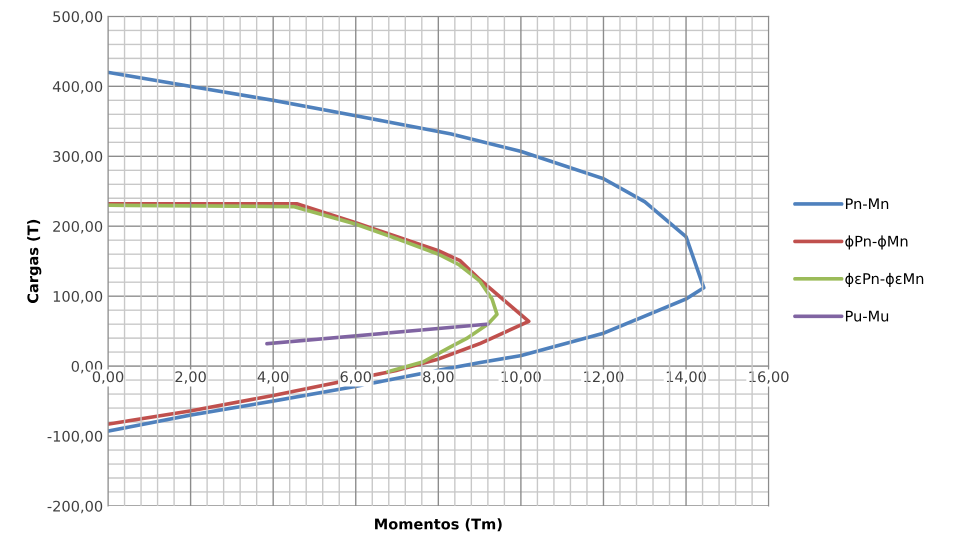 The height and width of the screenshot is (547, 956). What do you see at coordinates (867, 204) in the screenshot?
I see `legend-label: Pn-Mn` at bounding box center [867, 204].